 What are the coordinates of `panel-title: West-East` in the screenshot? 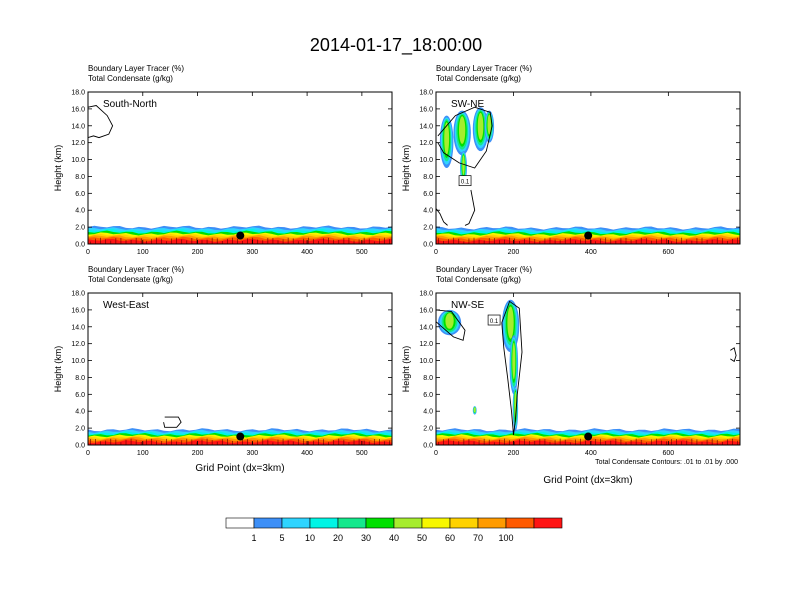 It's located at (126, 305).